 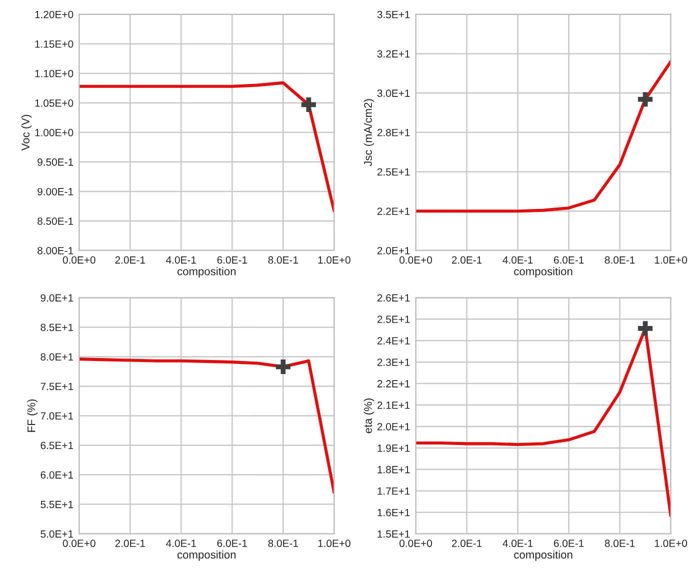 I want to click on y-tick-label: 1.5E+1, so click(x=394, y=534).